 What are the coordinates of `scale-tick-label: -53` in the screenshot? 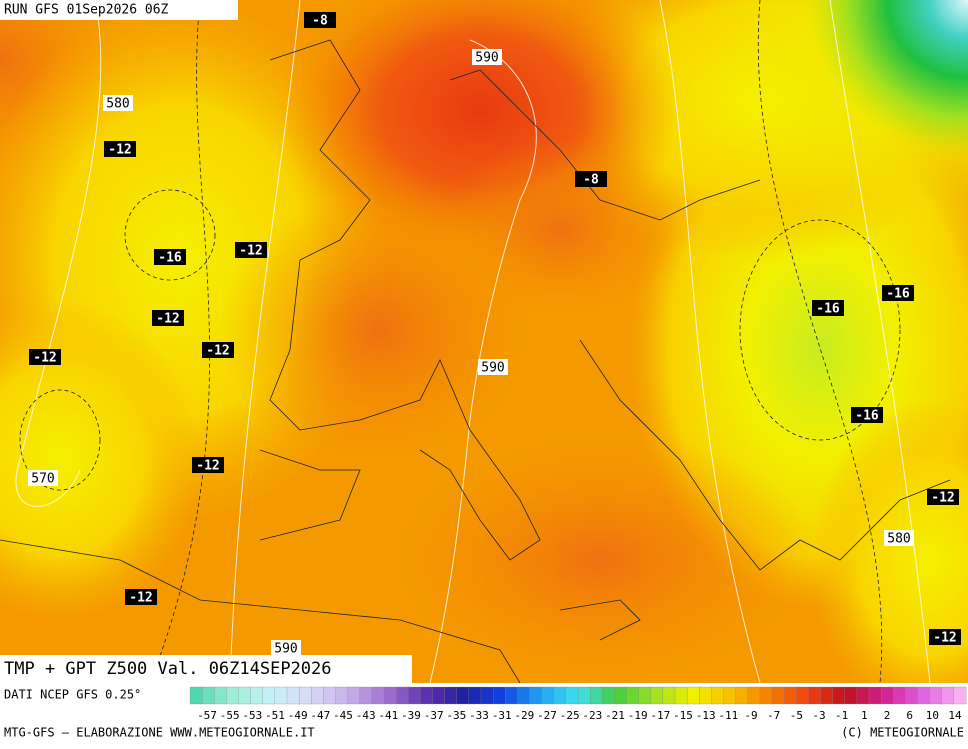 It's located at (252, 715).